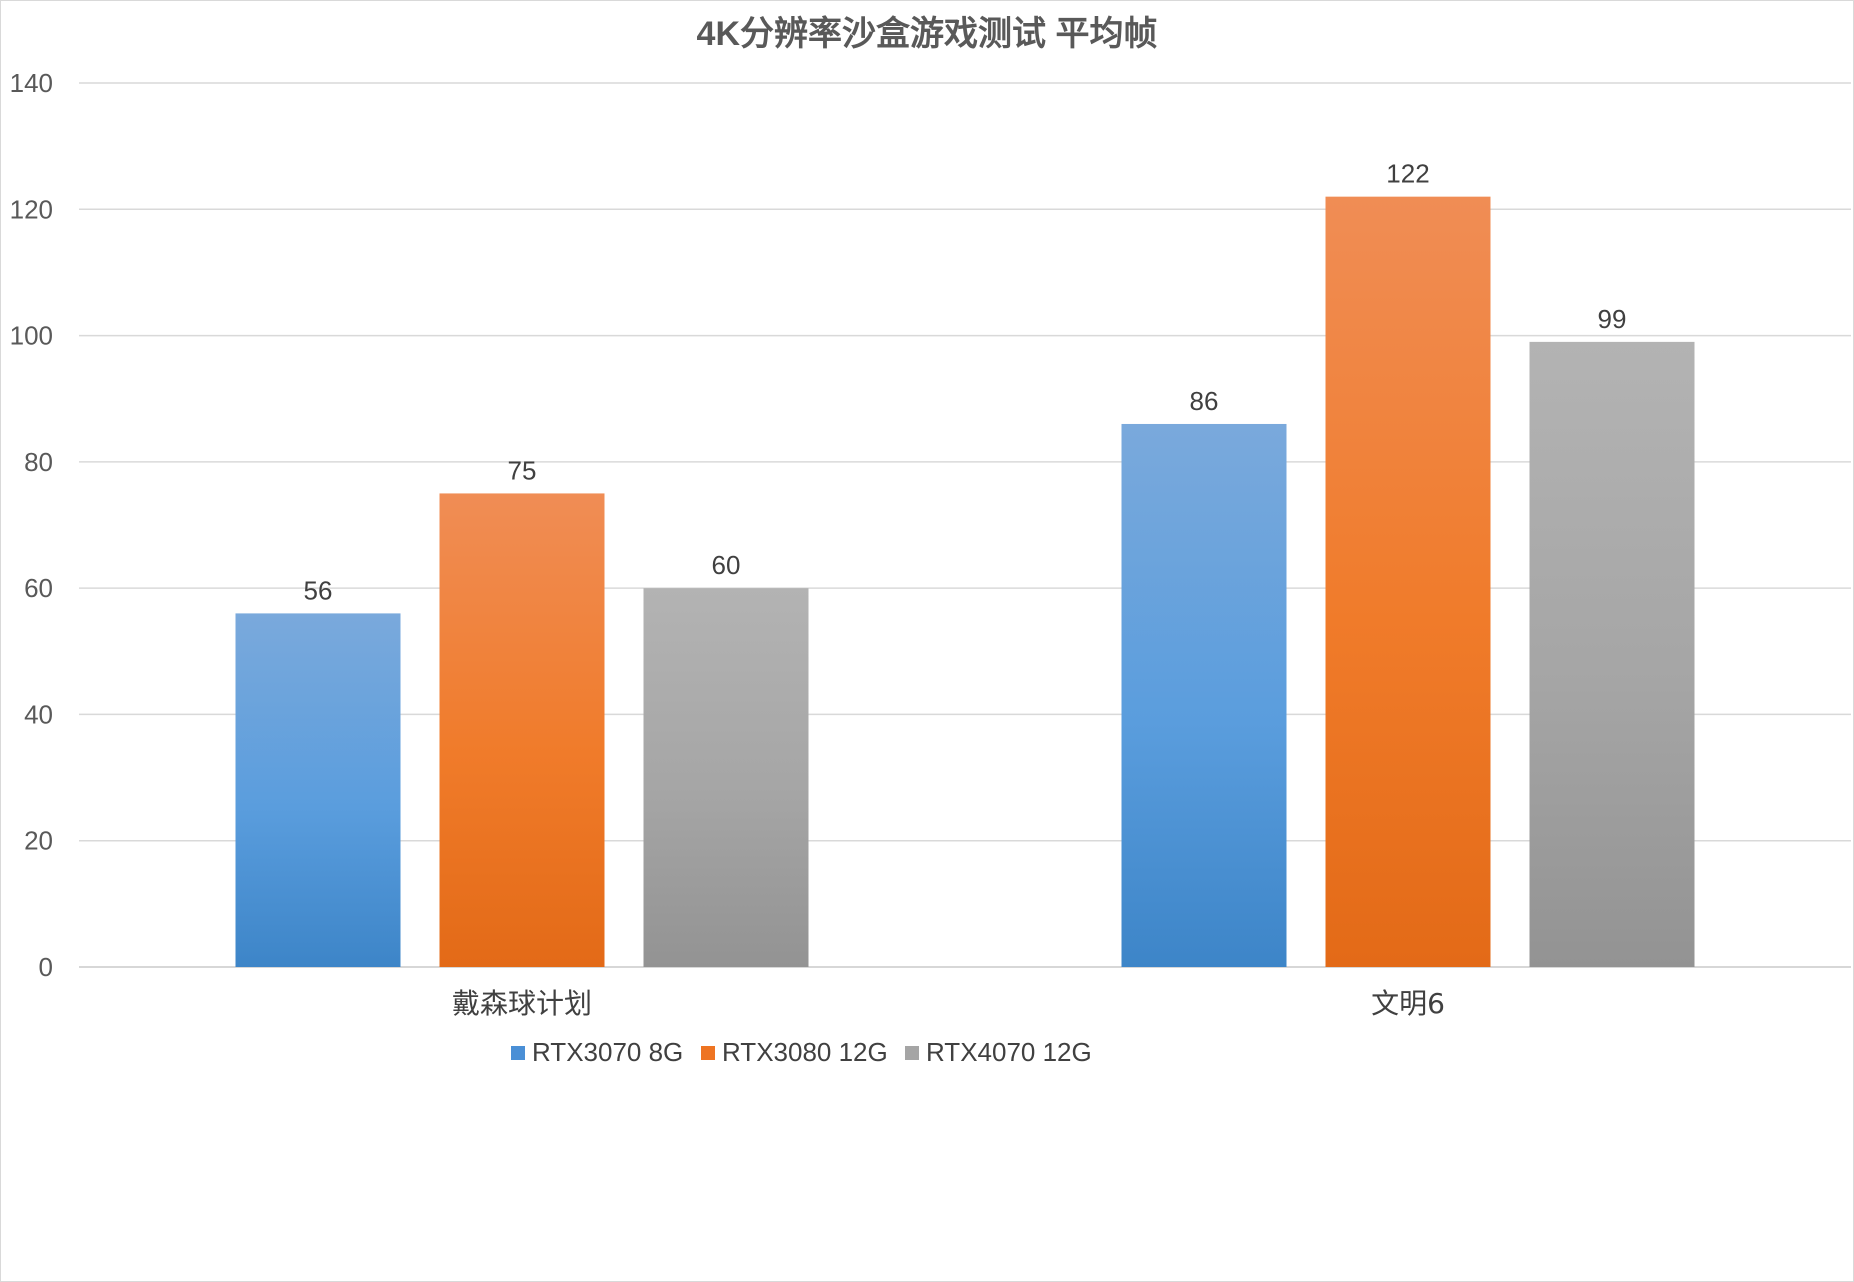  Describe the element at coordinates (46, 967) in the screenshot. I see `y-tick-label: 0` at that location.